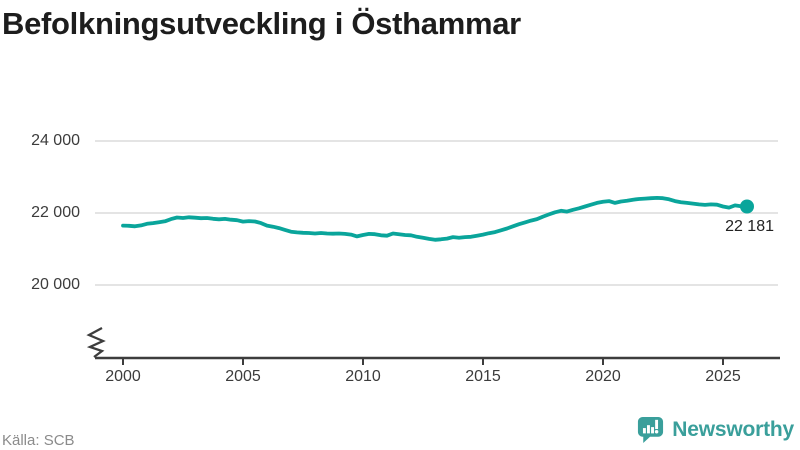 Image resolution: width=800 pixels, height=450 pixels. I want to click on axis-break-icon, so click(96, 342).